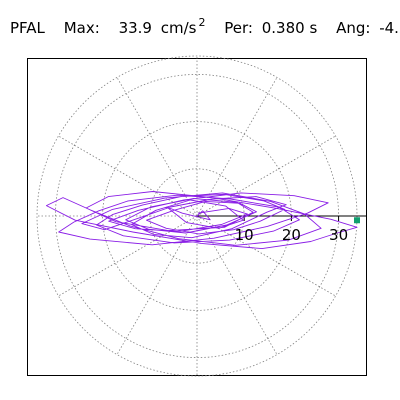 This screenshot has width=400, height=400. I want to click on max-unit-exponent: 2, so click(202, 22).